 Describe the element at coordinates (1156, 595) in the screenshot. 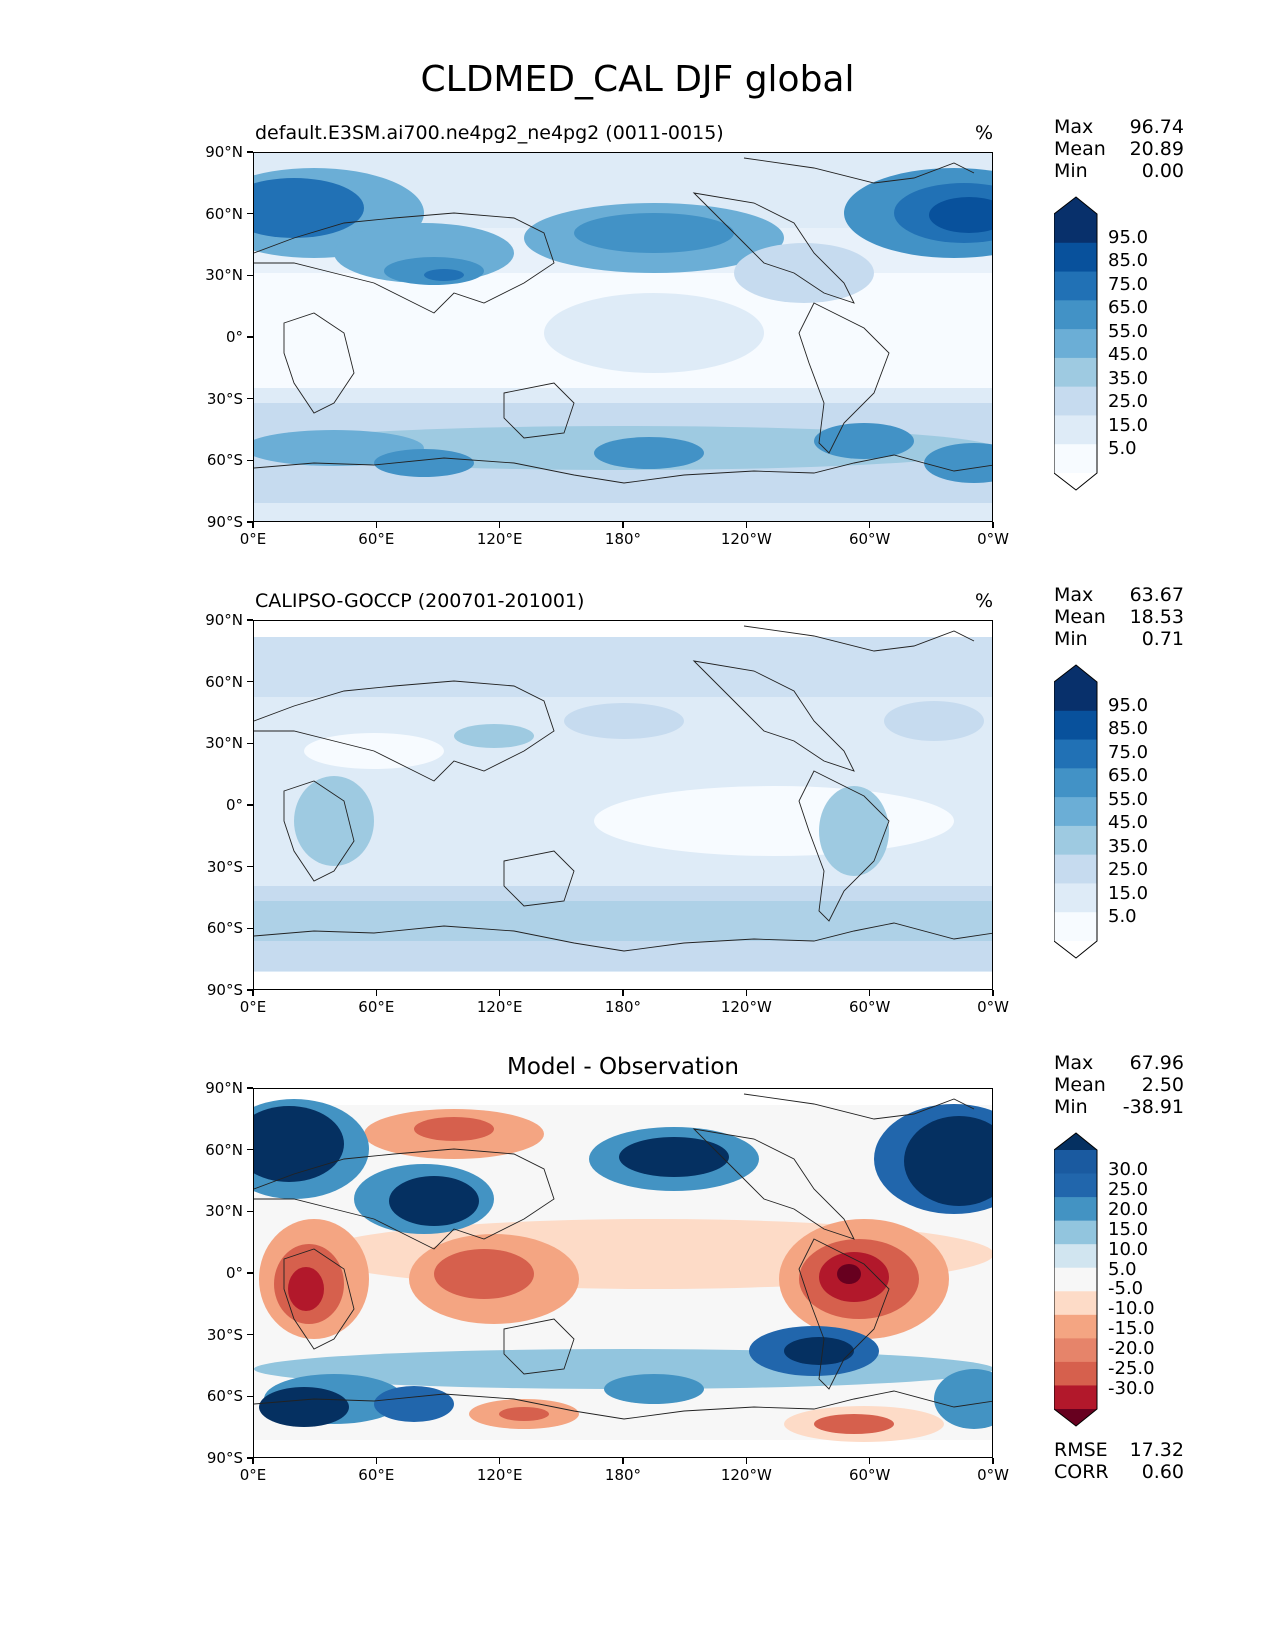

I see `stat-value: 63.67` at that location.